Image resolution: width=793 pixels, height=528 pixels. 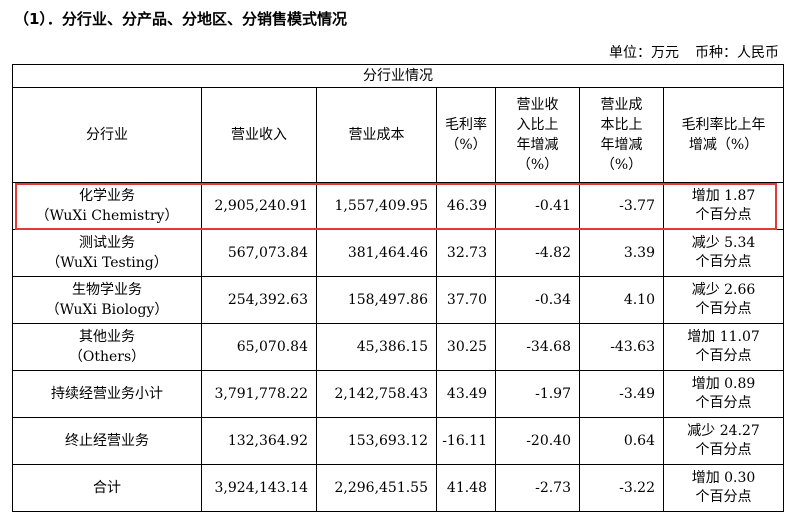 What do you see at coordinates (107, 263) in the screenshot?
I see `segment-name-en: （WuXi Testing）` at bounding box center [107, 263].